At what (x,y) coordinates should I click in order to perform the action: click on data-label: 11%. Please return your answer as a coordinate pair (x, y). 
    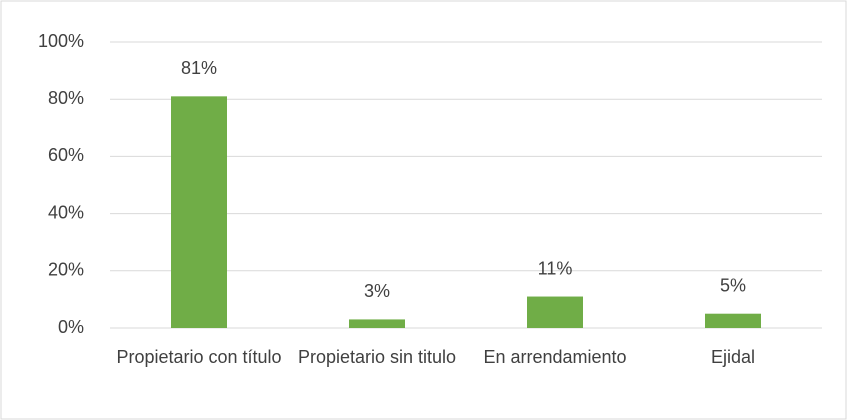
    Looking at the image, I should click on (555, 268).